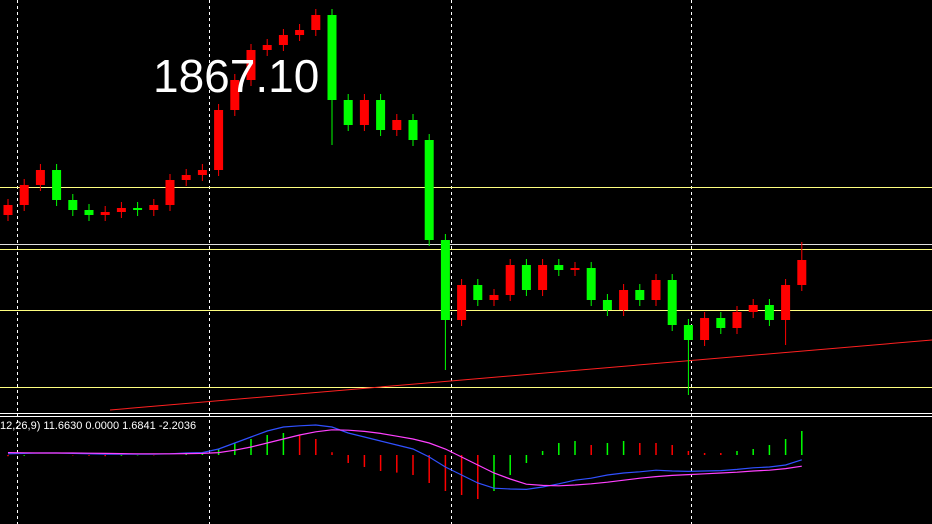  Describe the element at coordinates (404, 458) in the screenshot. I see `macd-signal-line` at that location.